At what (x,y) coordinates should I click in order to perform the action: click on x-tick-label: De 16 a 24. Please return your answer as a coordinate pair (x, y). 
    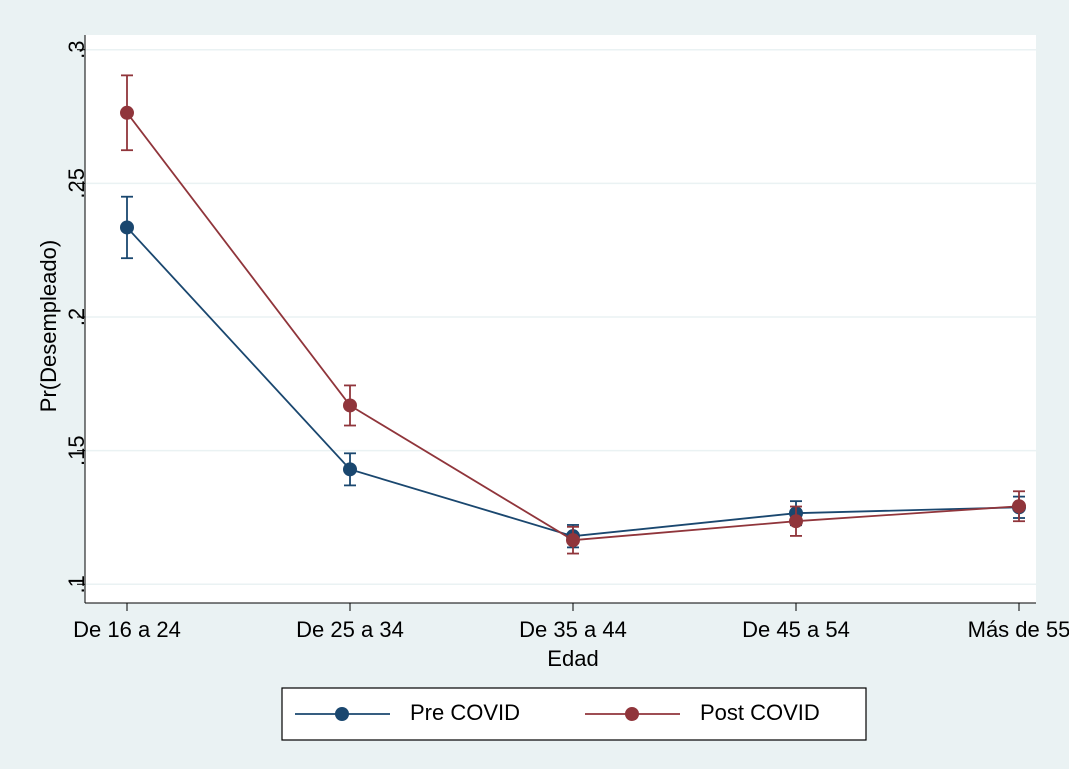
    Looking at the image, I should click on (127, 629).